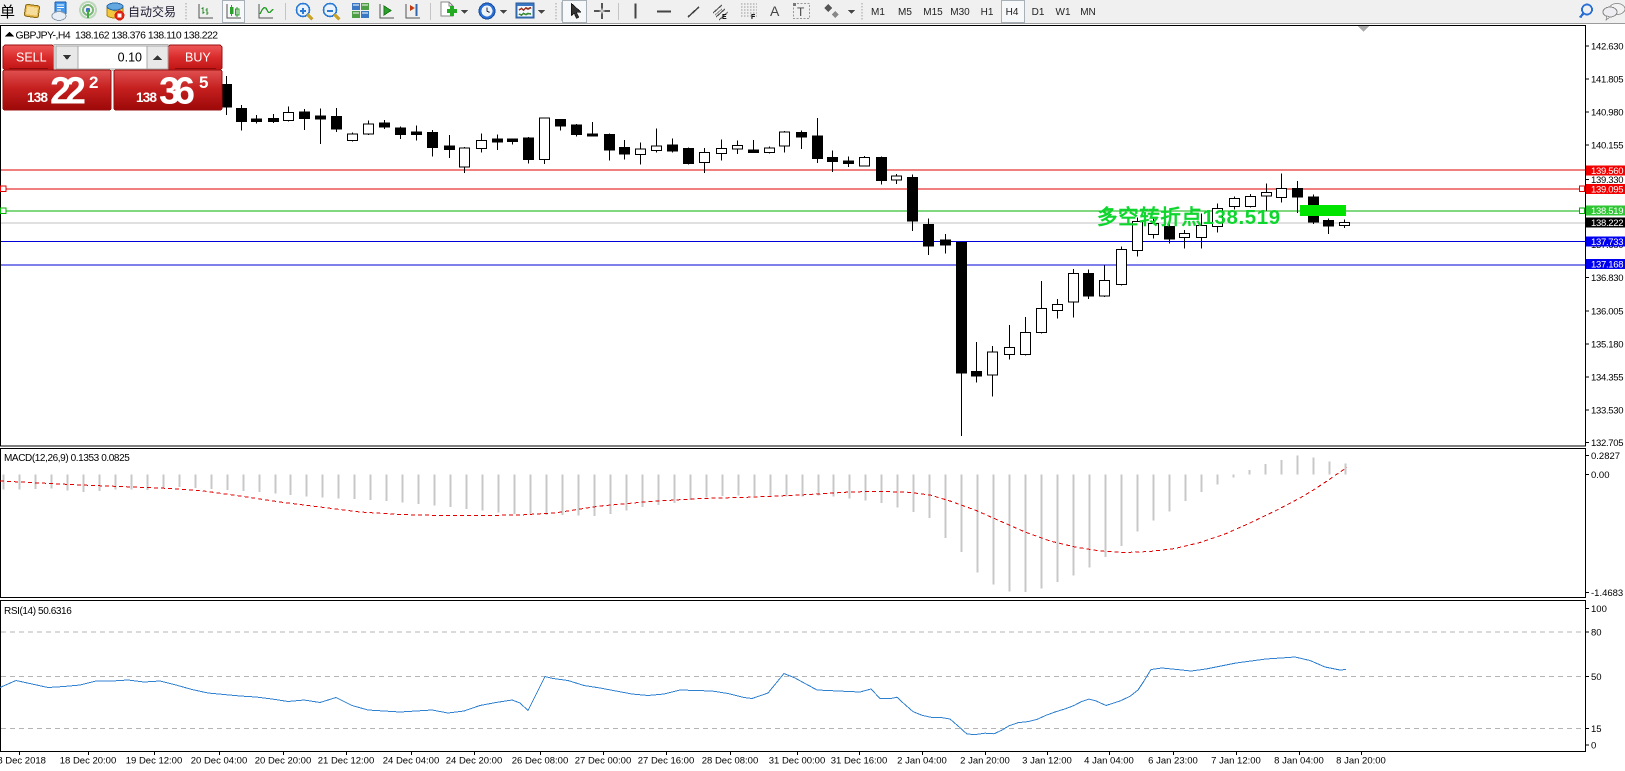 This screenshot has width=1625, height=771. Describe the element at coordinates (88, 761) in the screenshot. I see `svg-text: 18 Dec 20:00` at that location.